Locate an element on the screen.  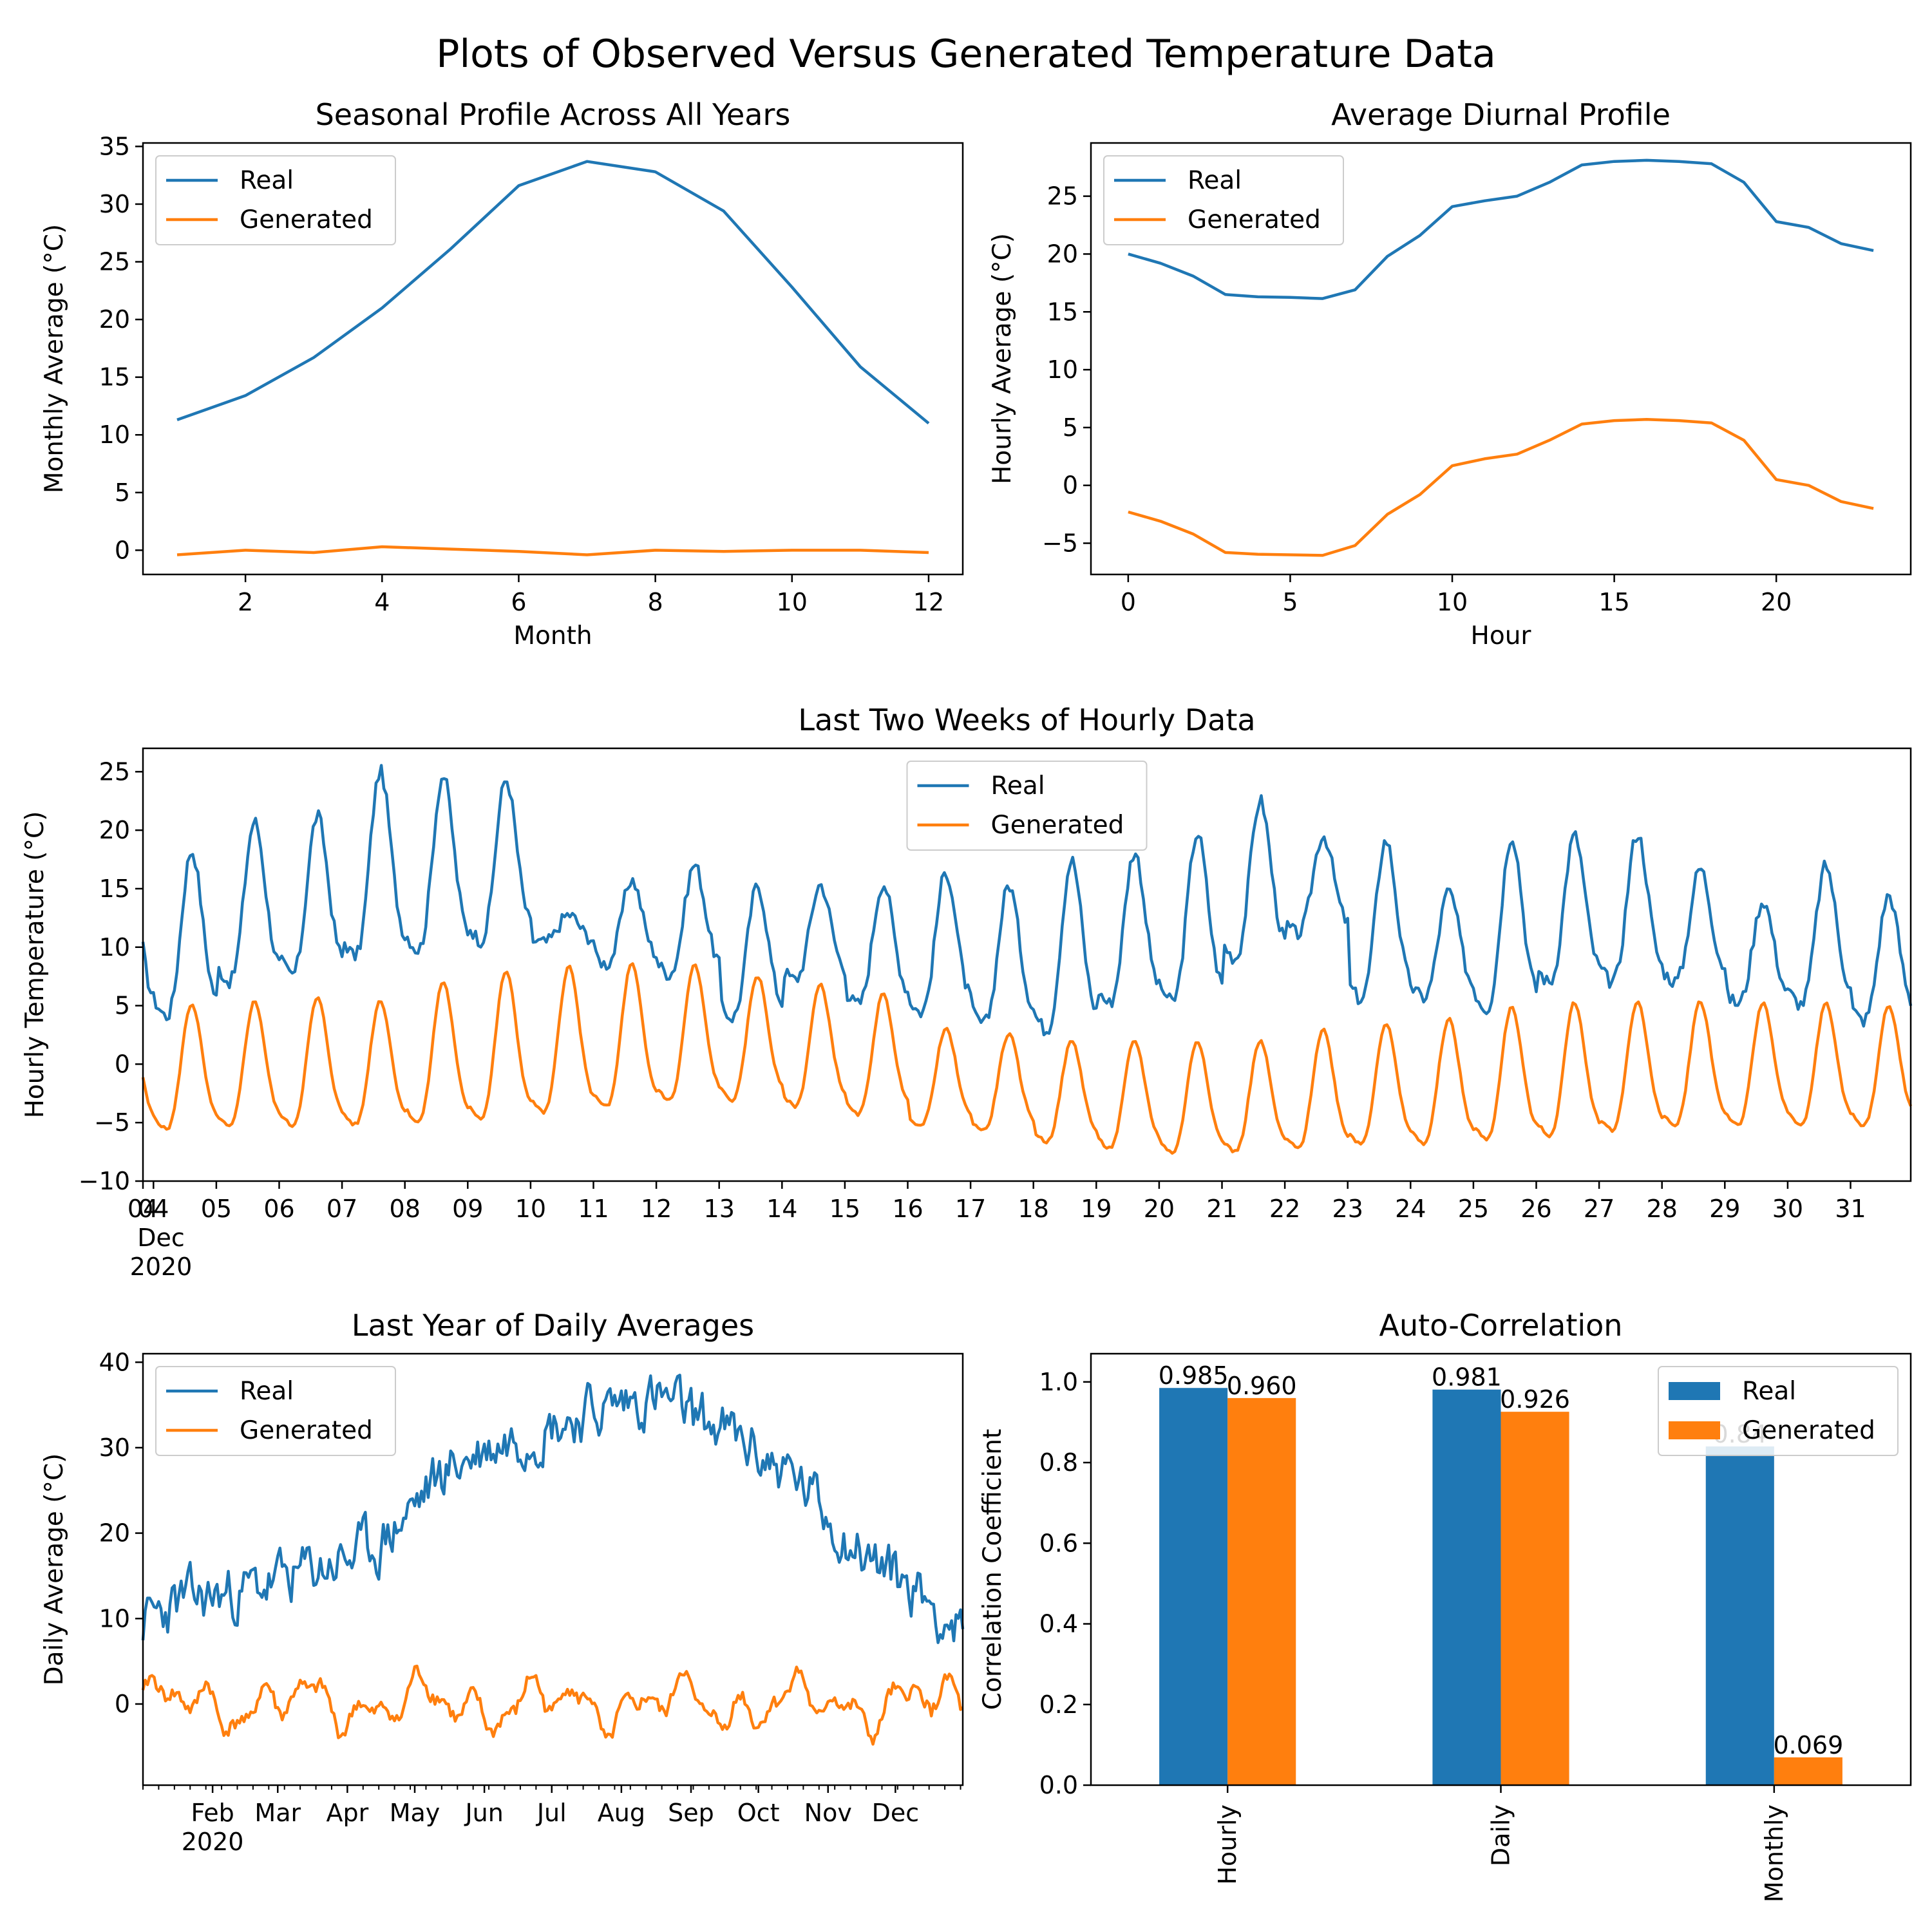
chart-title: Auto-Correlation is located at coordinates (1501, 1325).